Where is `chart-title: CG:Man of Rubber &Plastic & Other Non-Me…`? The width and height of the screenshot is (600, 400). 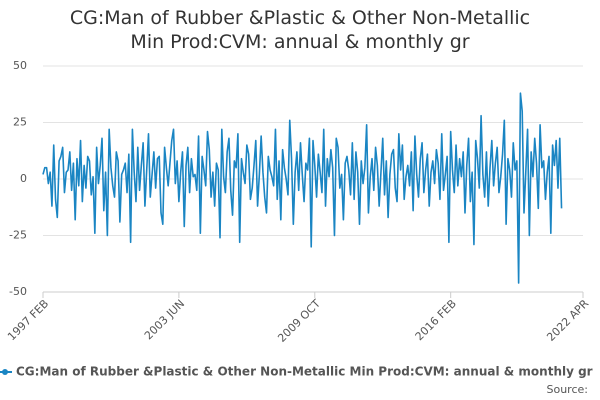 chart-title: CG:Man of Rubber &Plastic & Other Non-Me… is located at coordinates (300, 30).